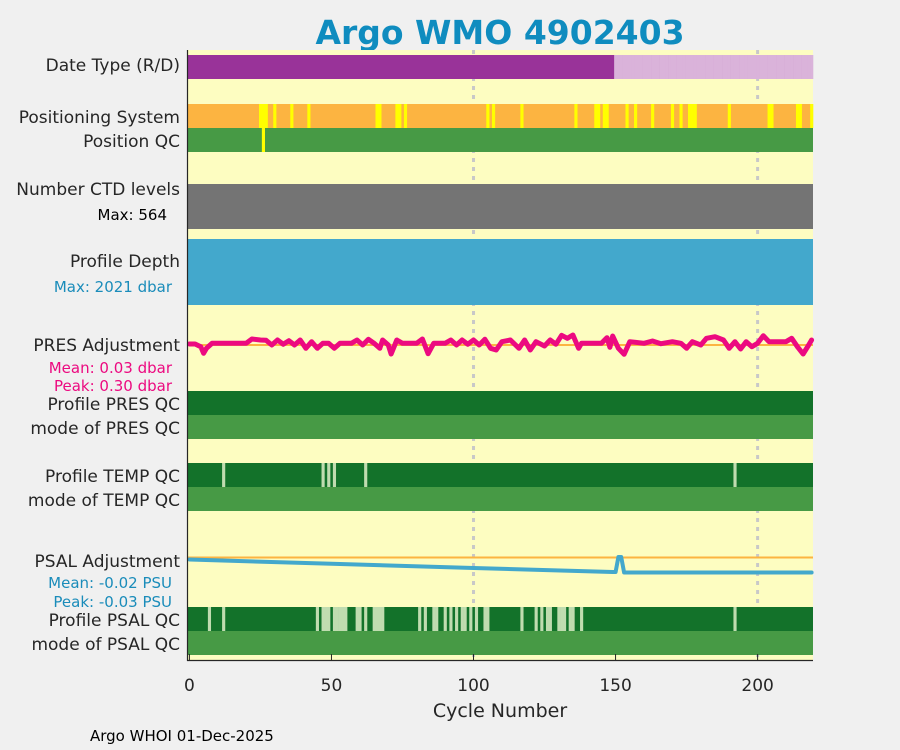 The width and height of the screenshot is (900, 750). Describe the element at coordinates (500, 344) in the screenshot. I see `pres-adjustment-series-line` at that location.